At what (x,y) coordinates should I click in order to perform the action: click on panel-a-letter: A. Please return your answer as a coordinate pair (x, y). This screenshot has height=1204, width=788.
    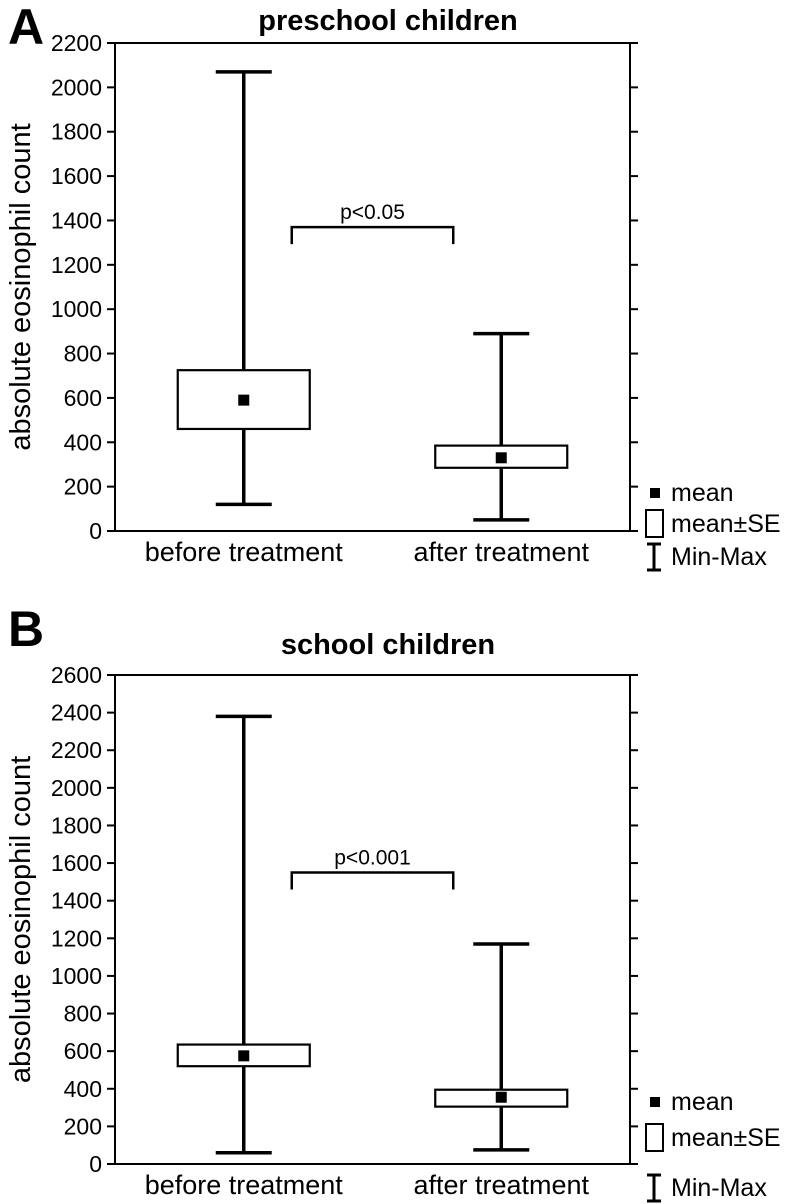
    Looking at the image, I should click on (26, 27).